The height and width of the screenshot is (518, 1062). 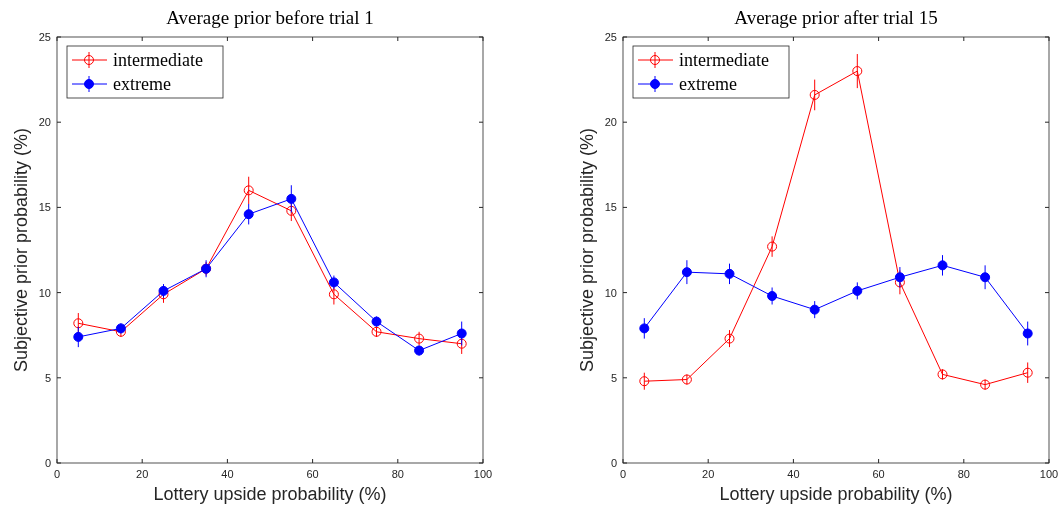 What do you see at coordinates (270, 17) in the screenshot?
I see `chart-title: Average prior before trial 1` at bounding box center [270, 17].